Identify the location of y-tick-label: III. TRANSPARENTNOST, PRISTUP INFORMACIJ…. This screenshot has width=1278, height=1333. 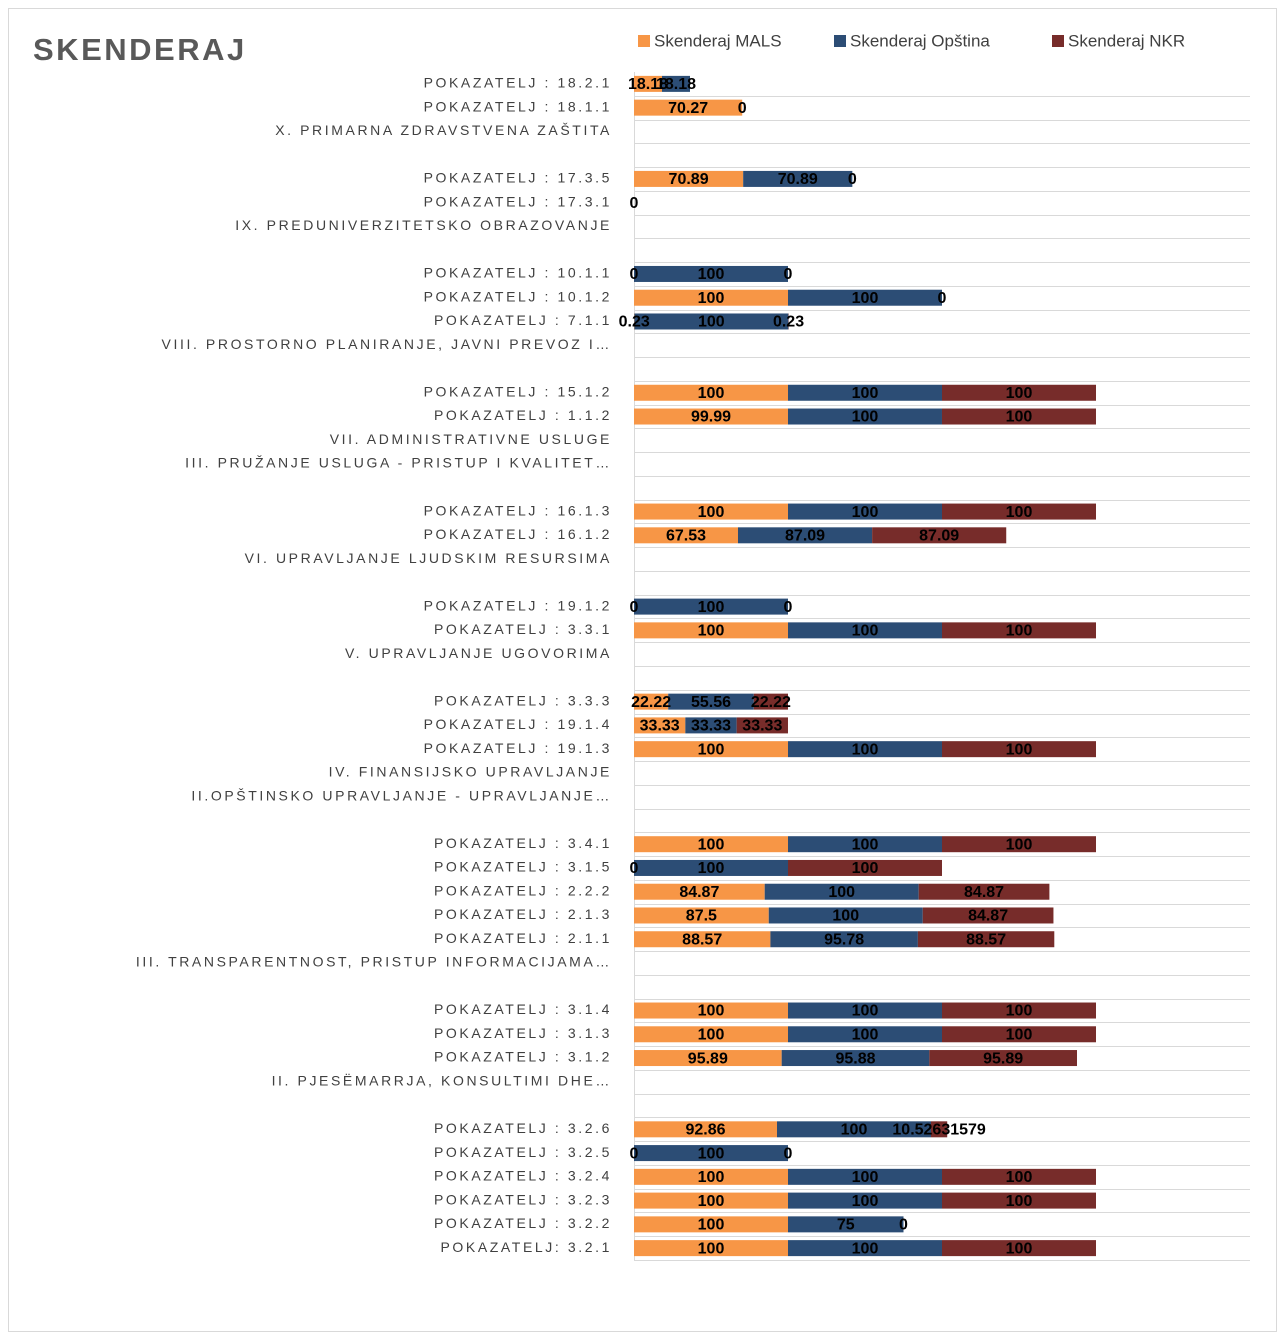
(374, 962).